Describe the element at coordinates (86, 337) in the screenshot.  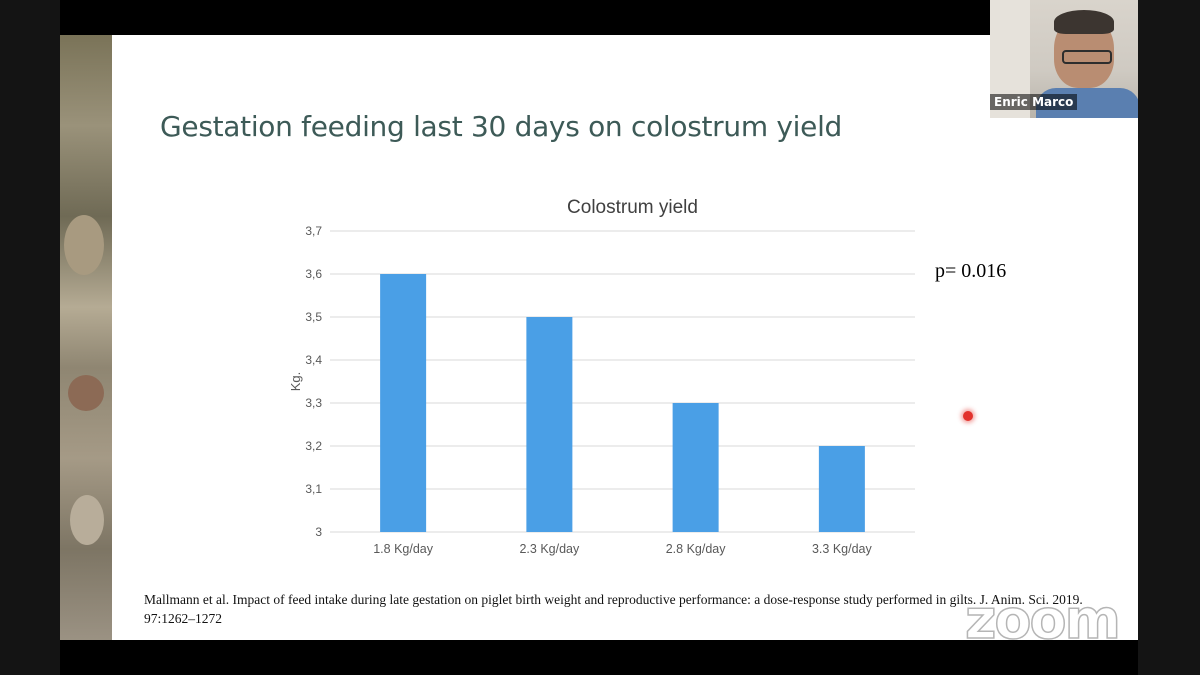
I see `slide-photo-strip` at that location.